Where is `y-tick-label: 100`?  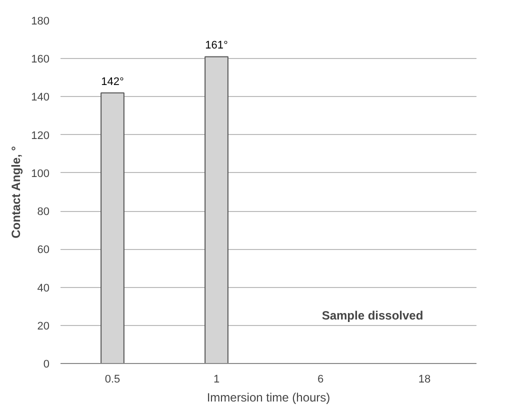
y-tick-label: 100 is located at coordinates (40, 174).